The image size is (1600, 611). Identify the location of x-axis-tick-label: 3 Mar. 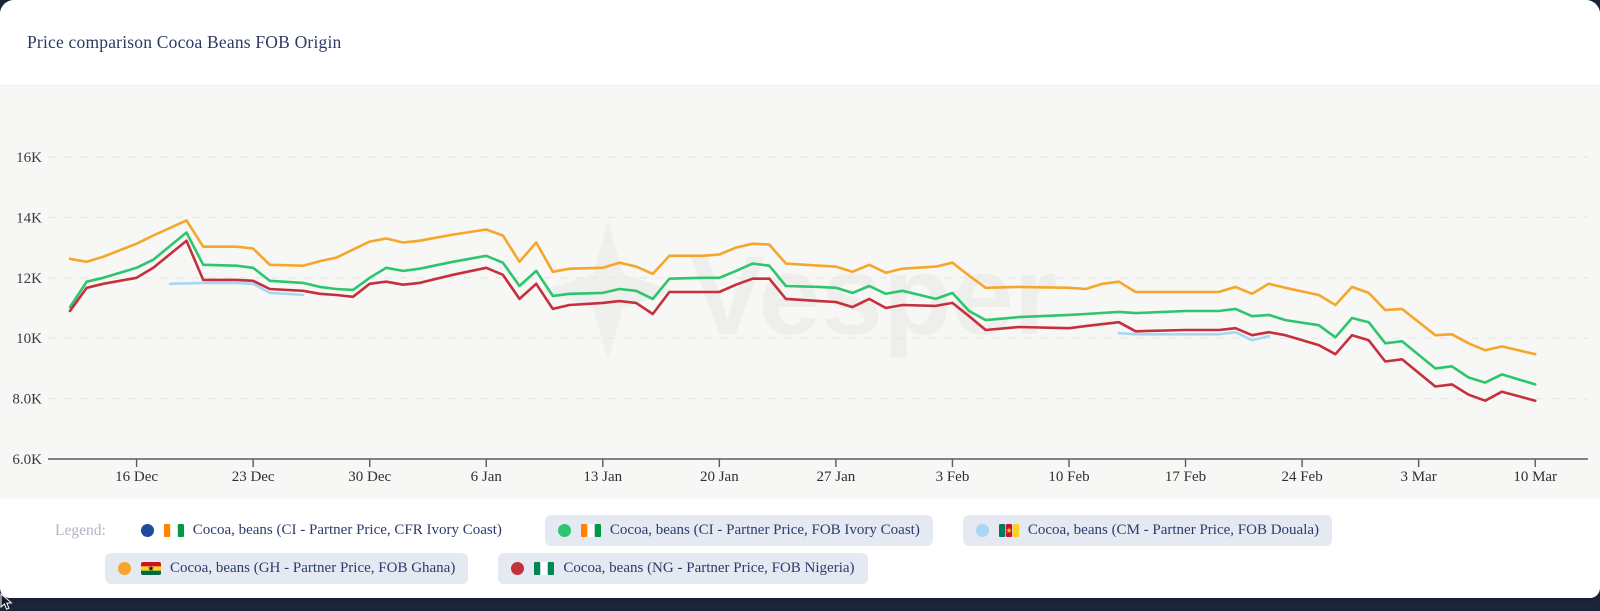
(1419, 477).